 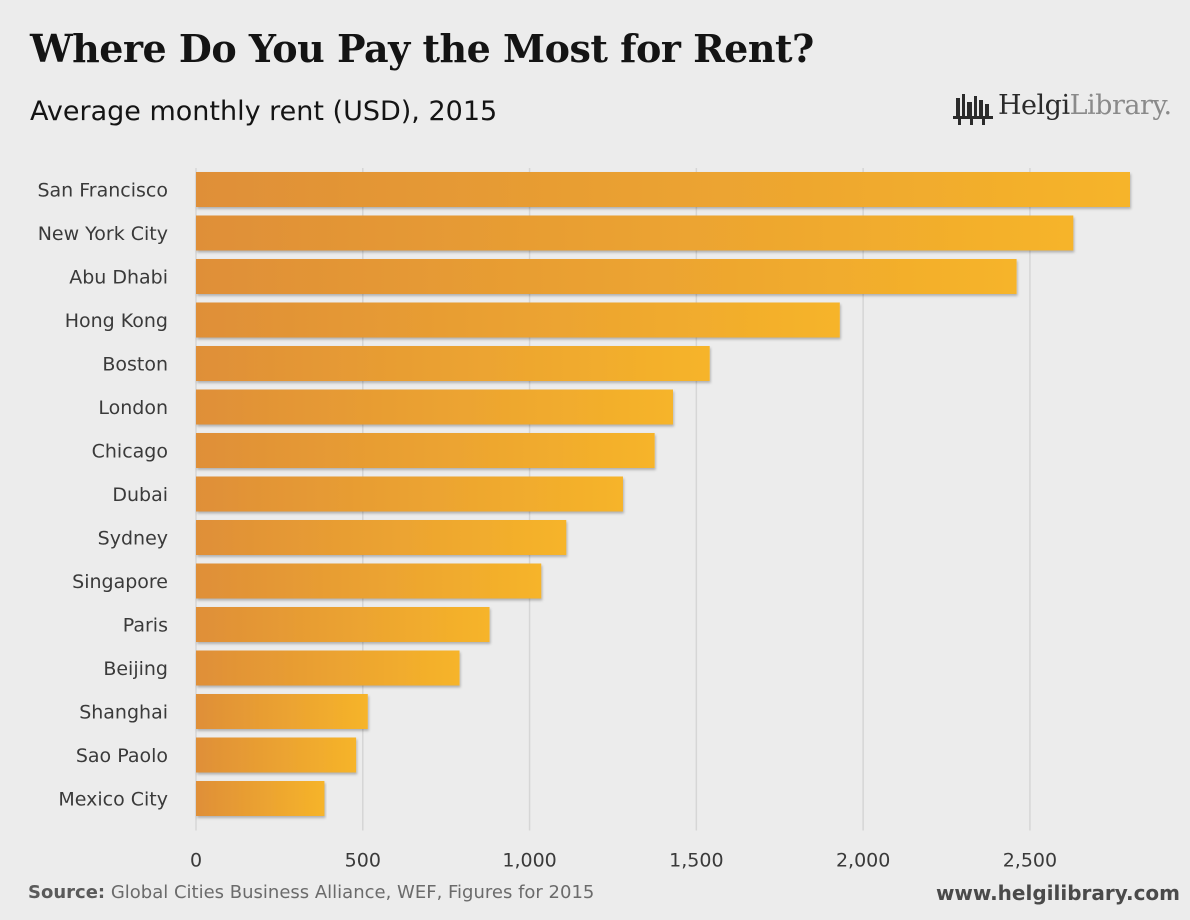 I want to click on website-url: www.helgilibrary.com, so click(x=1057, y=893).